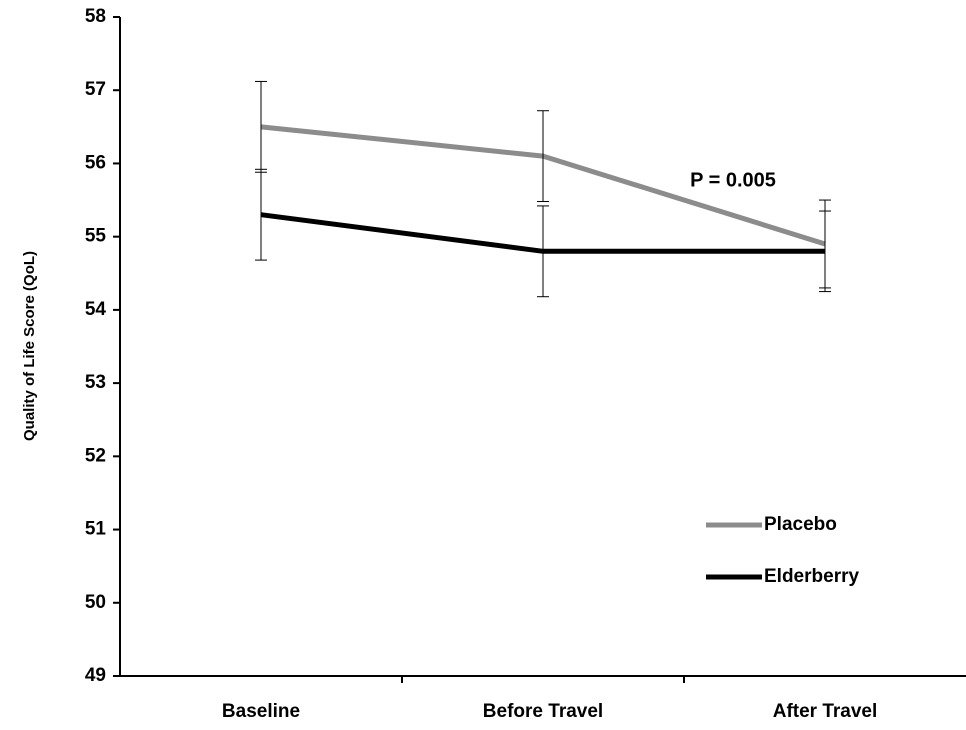  I want to click on y-tick-label: 57, so click(95, 89).